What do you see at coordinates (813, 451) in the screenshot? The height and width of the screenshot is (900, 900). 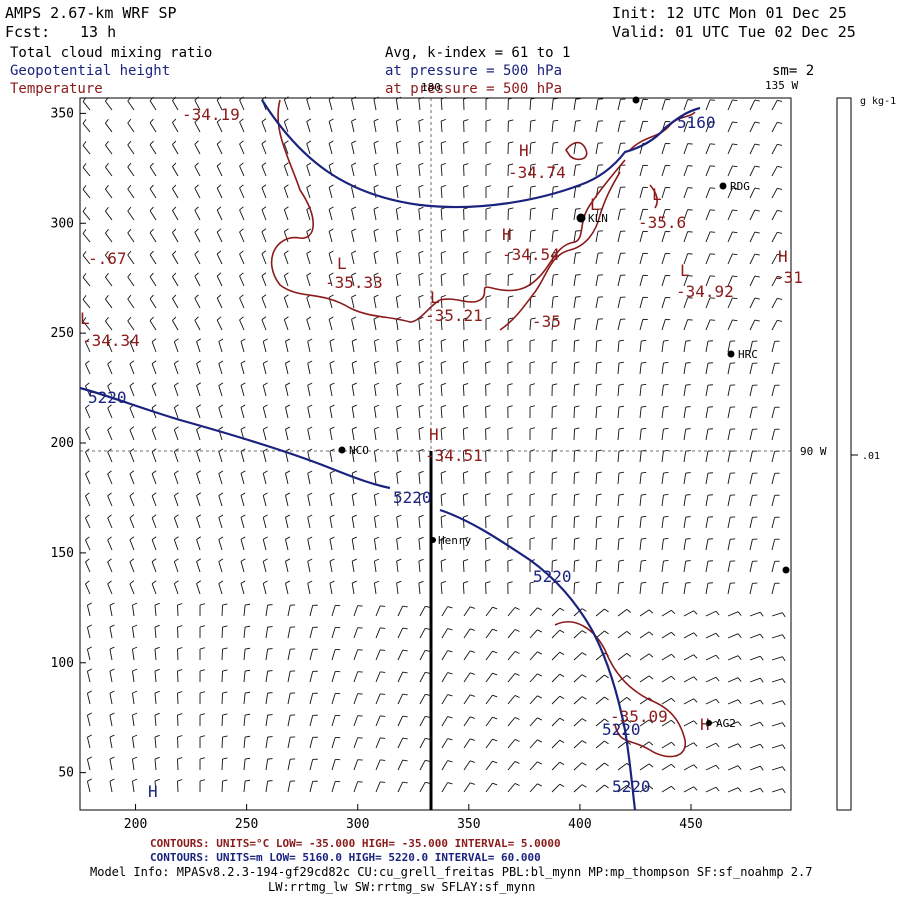 I see `meridian-90-label: 90 W` at bounding box center [813, 451].